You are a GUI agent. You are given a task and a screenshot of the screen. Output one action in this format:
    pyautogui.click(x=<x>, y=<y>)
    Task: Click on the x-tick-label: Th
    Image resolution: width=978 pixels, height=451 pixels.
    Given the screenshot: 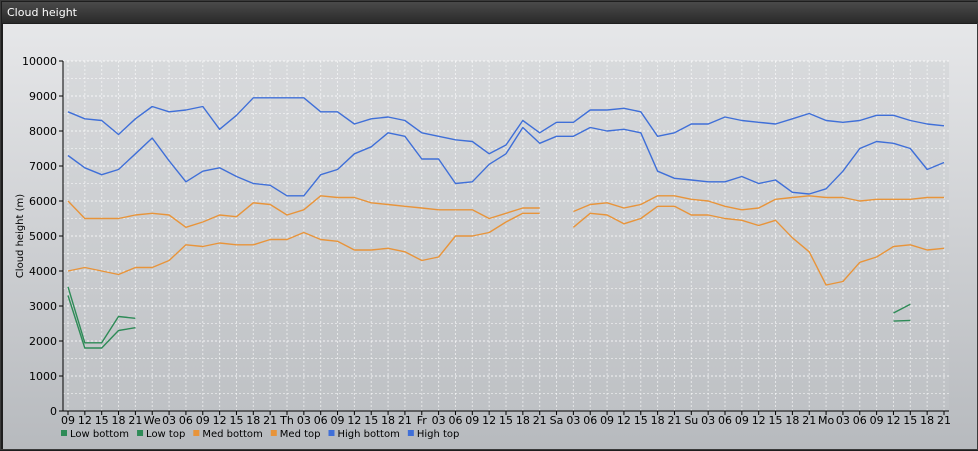 What is the action you would take?
    pyautogui.click(x=286, y=420)
    